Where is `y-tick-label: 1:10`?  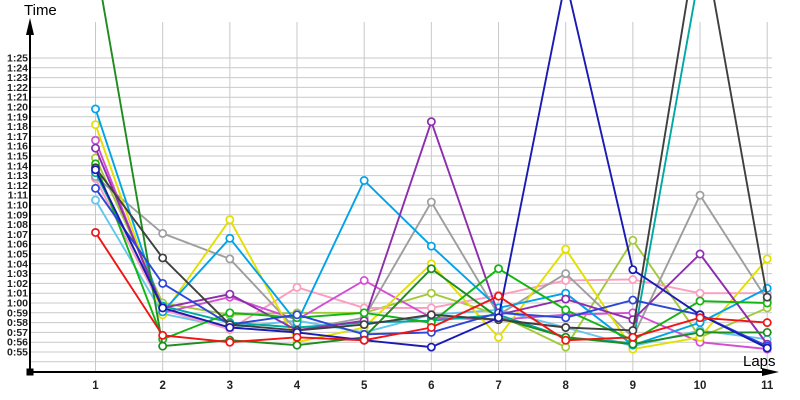
y-tick-label: 1:10 is located at coordinates (17, 206).